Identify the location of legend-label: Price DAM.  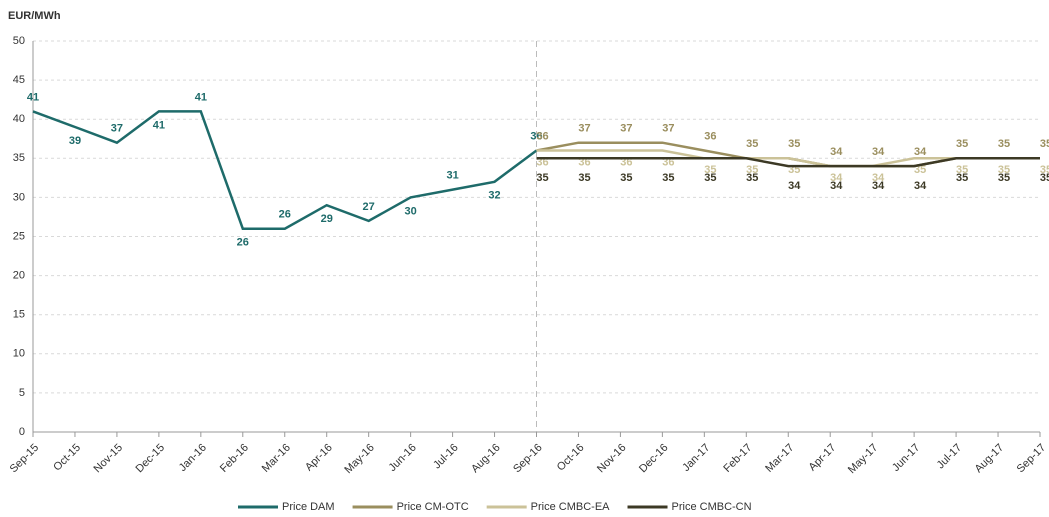
(308, 507).